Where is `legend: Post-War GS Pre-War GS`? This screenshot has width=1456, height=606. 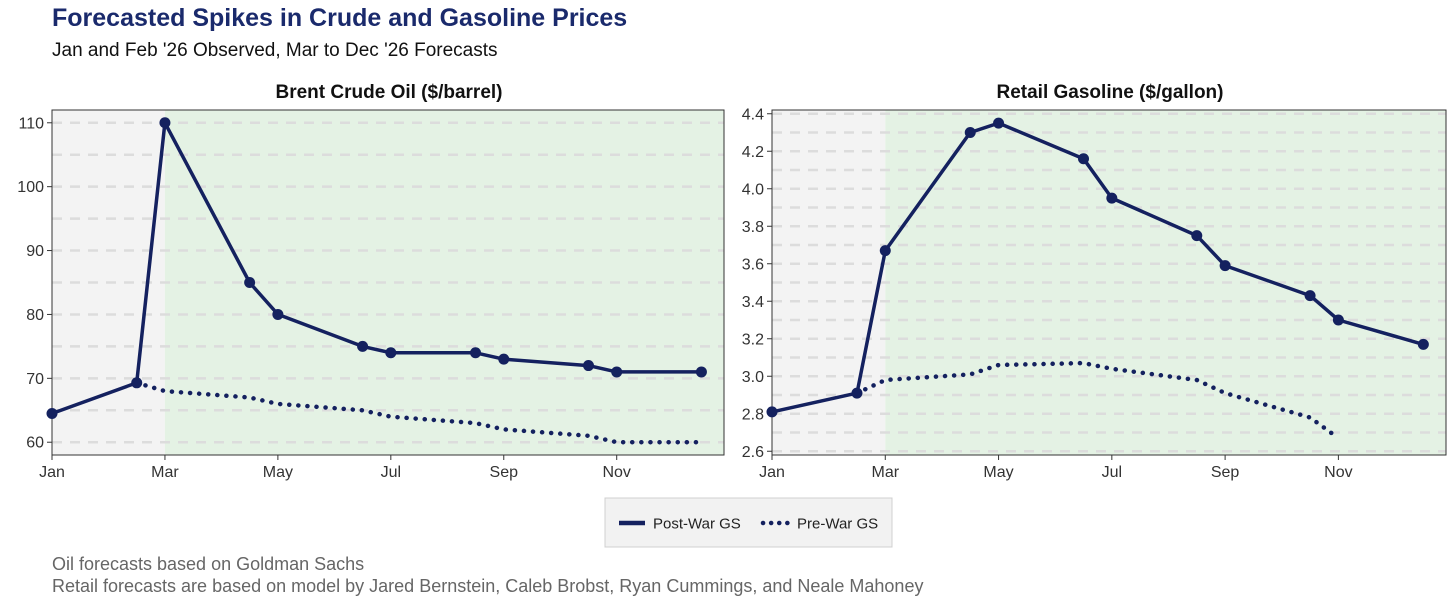
legend: Post-War GS Pre-War GS is located at coordinates (748, 522).